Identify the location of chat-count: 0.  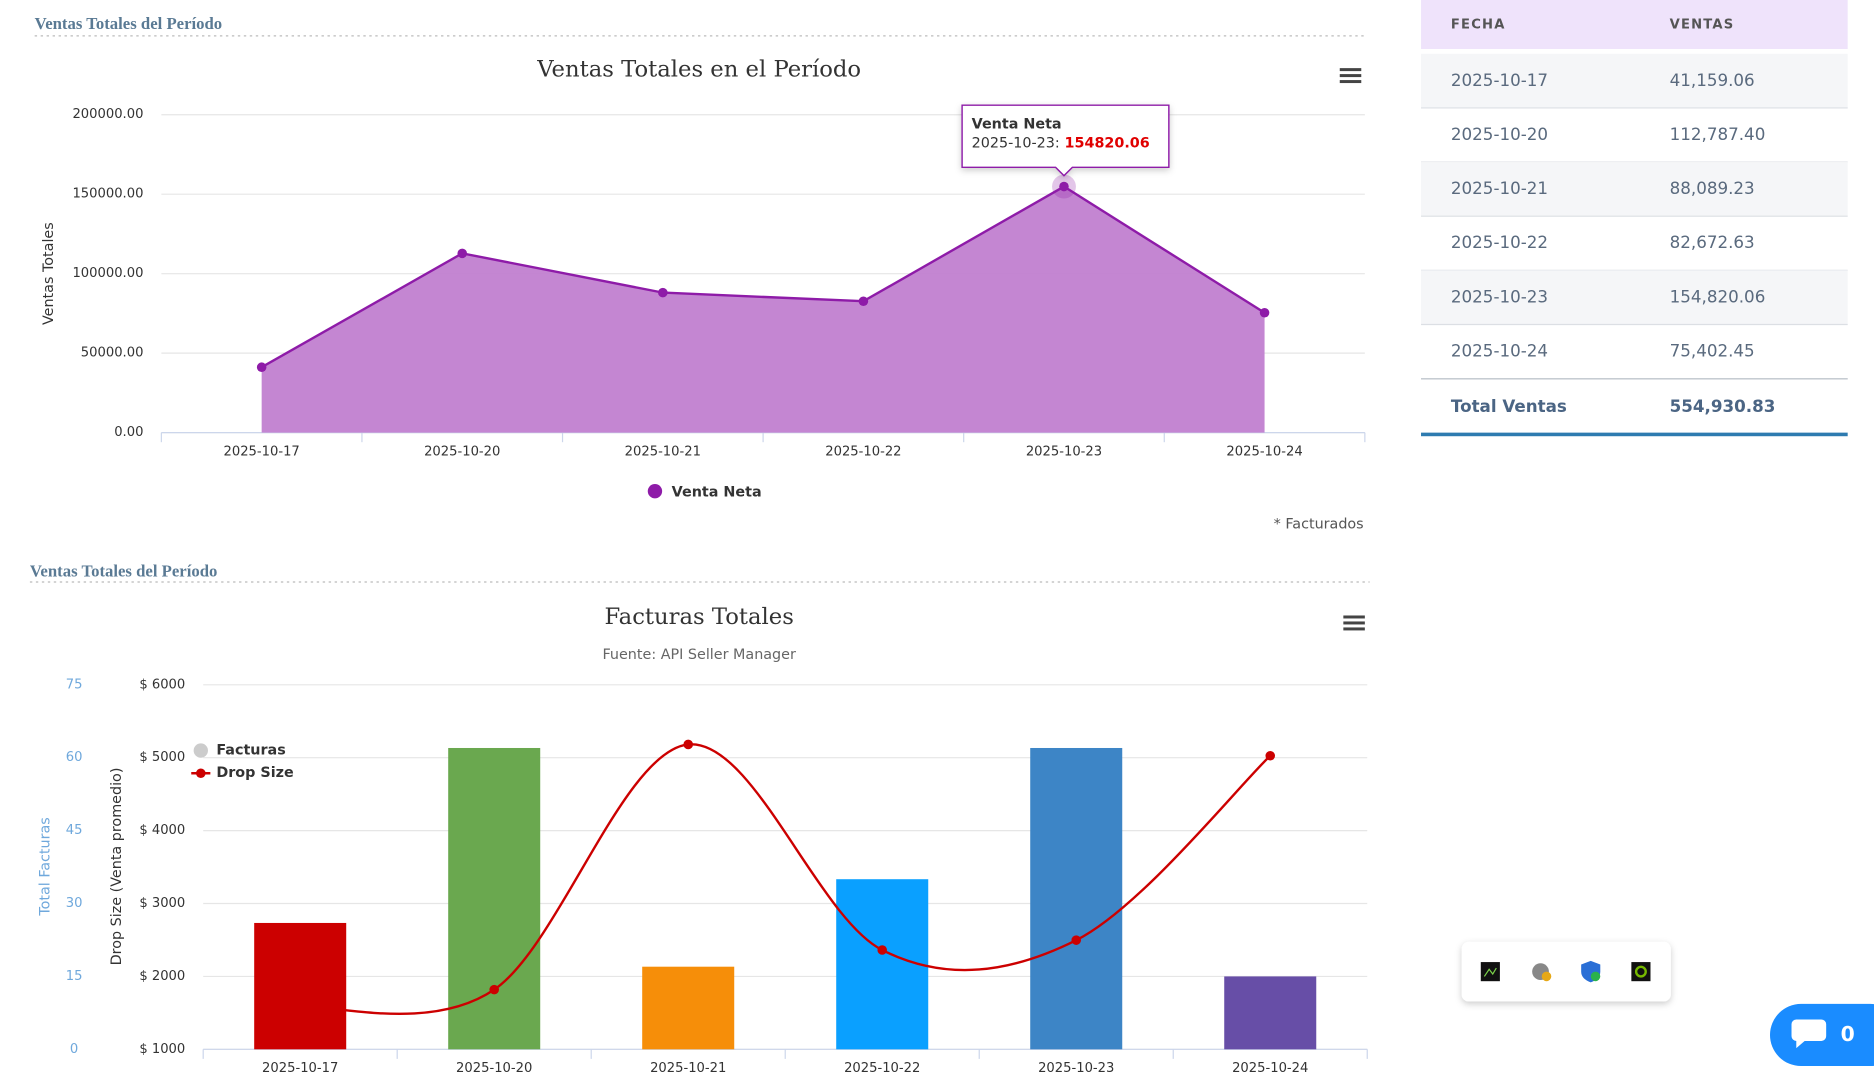
(1848, 1034).